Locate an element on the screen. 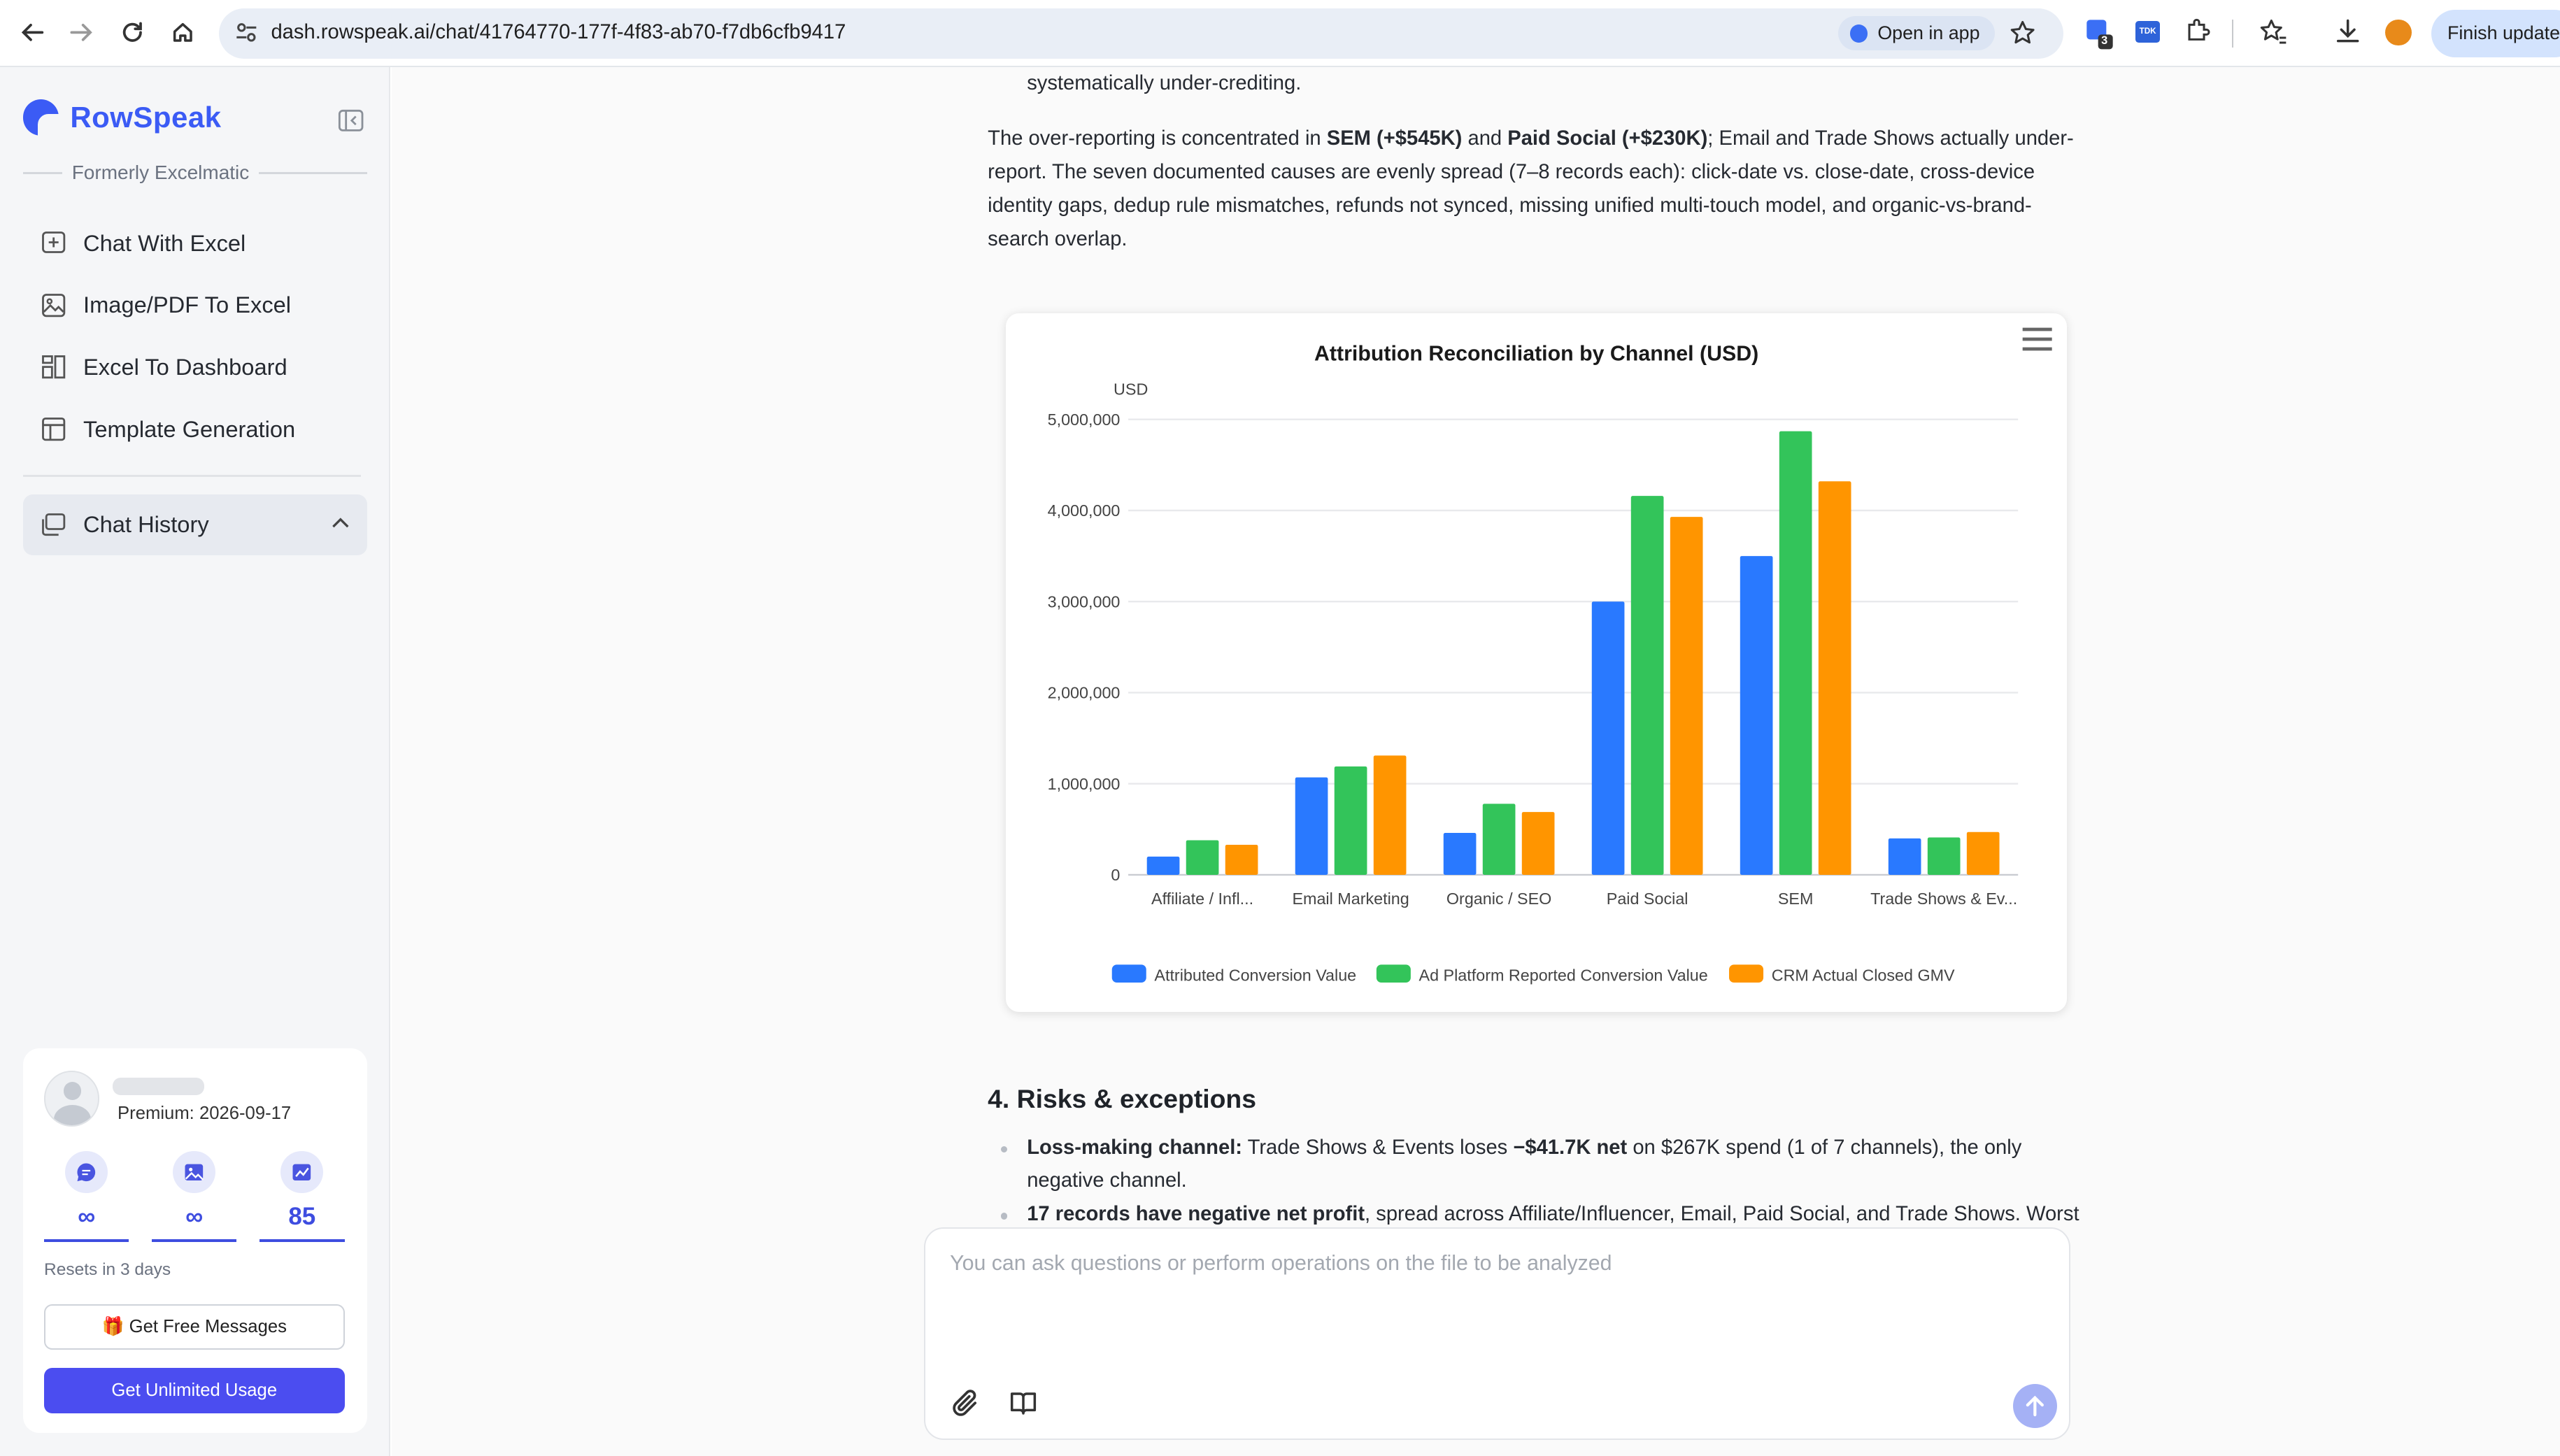 Image resolution: width=2560 pixels, height=1456 pixels. messages-stat: ∞ is located at coordinates (86, 1197).